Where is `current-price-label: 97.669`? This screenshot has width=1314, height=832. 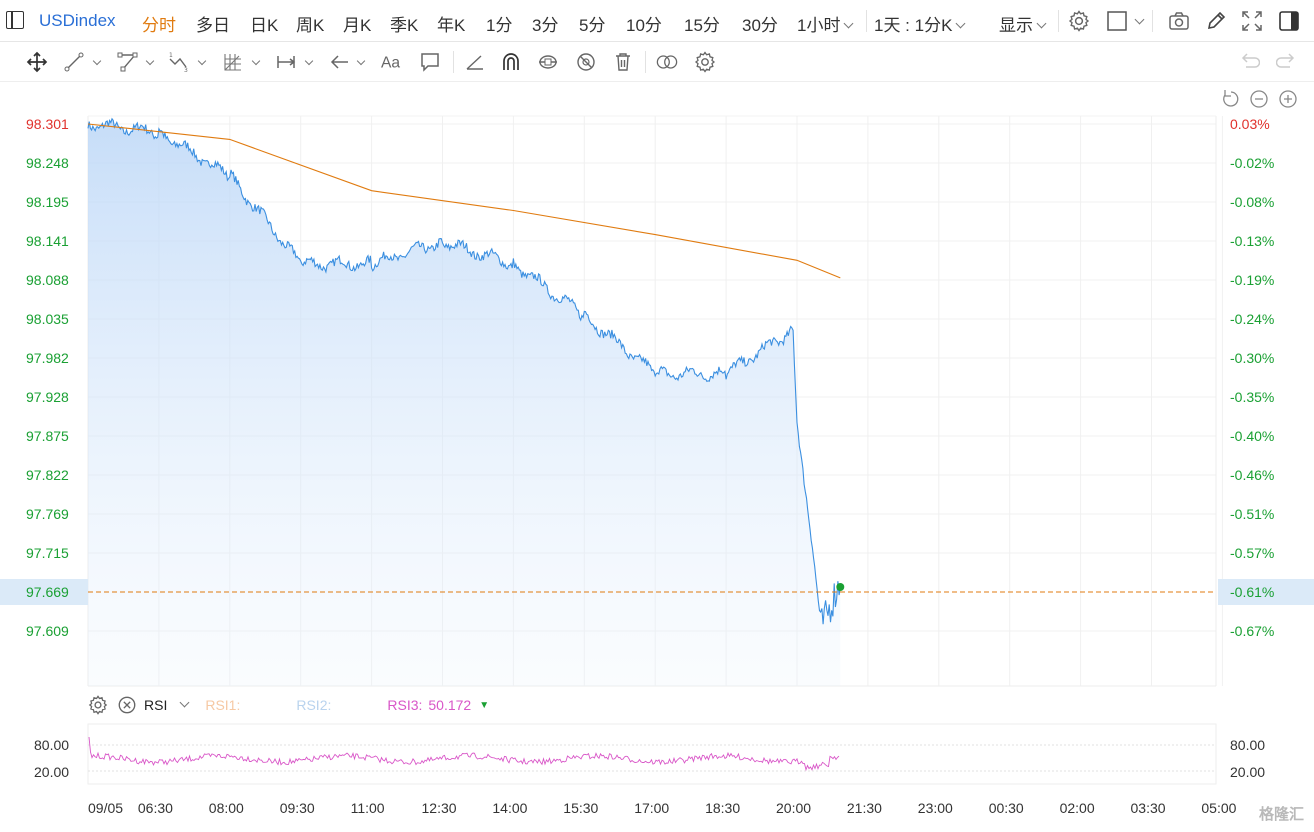
current-price-label: 97.669 is located at coordinates (47, 592).